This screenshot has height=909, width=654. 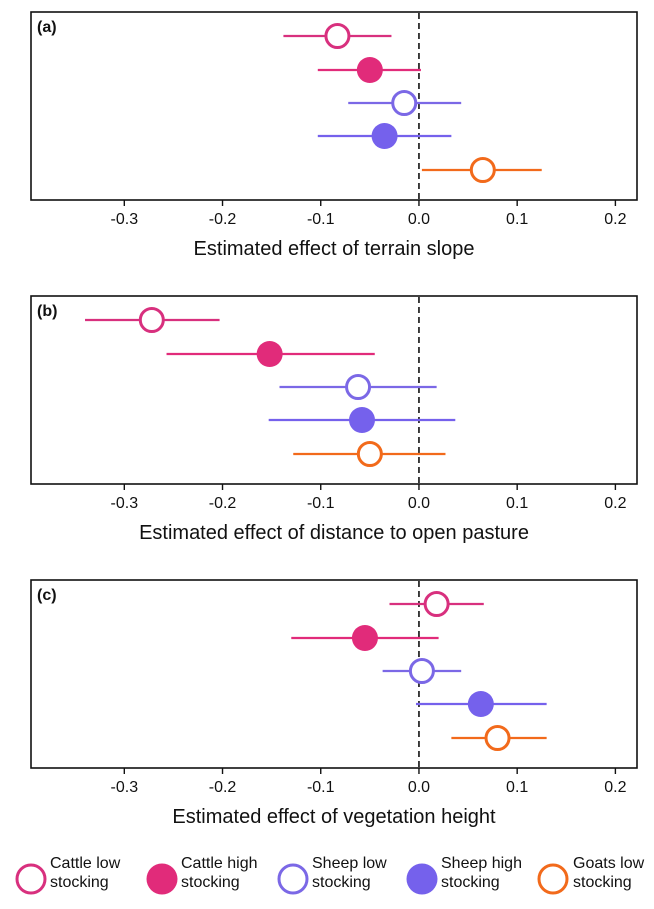 What do you see at coordinates (349, 873) in the screenshot?
I see `legend-label-sheep-low: Sheep low stocking` at bounding box center [349, 873].